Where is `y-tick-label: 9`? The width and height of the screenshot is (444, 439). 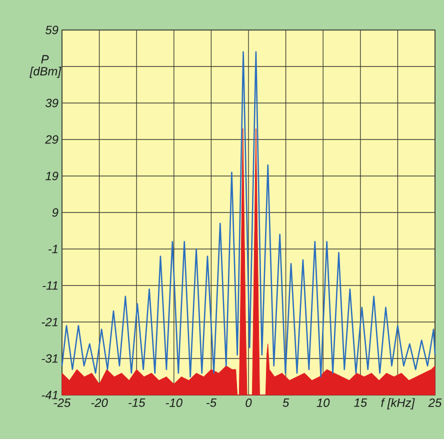
y-tick-label: 9 is located at coordinates (55, 212).